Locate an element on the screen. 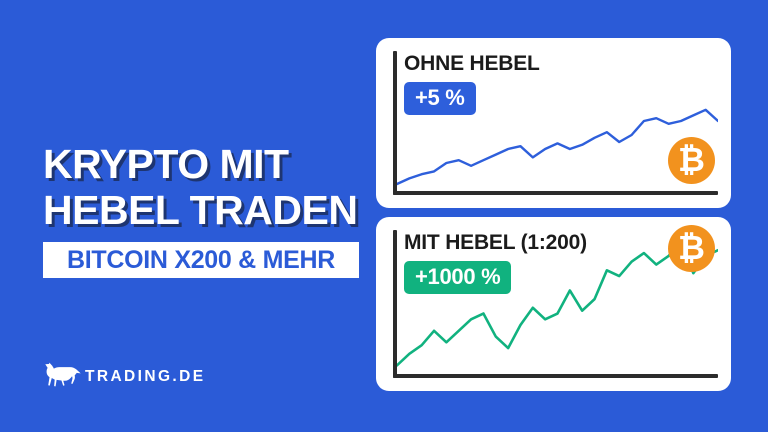 The width and height of the screenshot is (768, 432). card-title-mit-hebel: MIT HEBEL (1:200) is located at coordinates (495, 242).